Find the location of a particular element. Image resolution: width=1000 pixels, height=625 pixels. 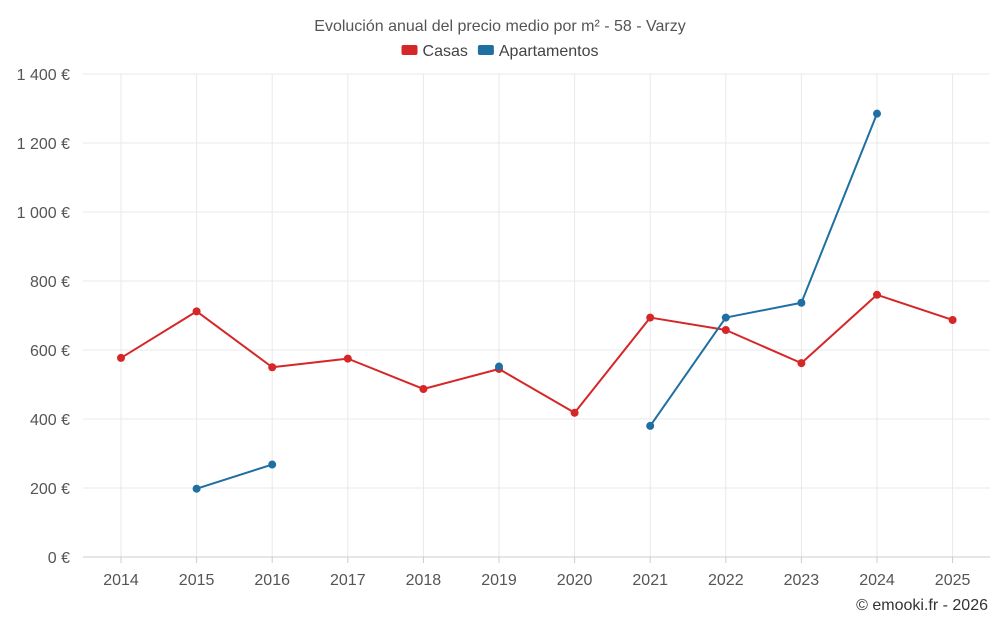

x-tick-label: 2014 is located at coordinates (121, 580).